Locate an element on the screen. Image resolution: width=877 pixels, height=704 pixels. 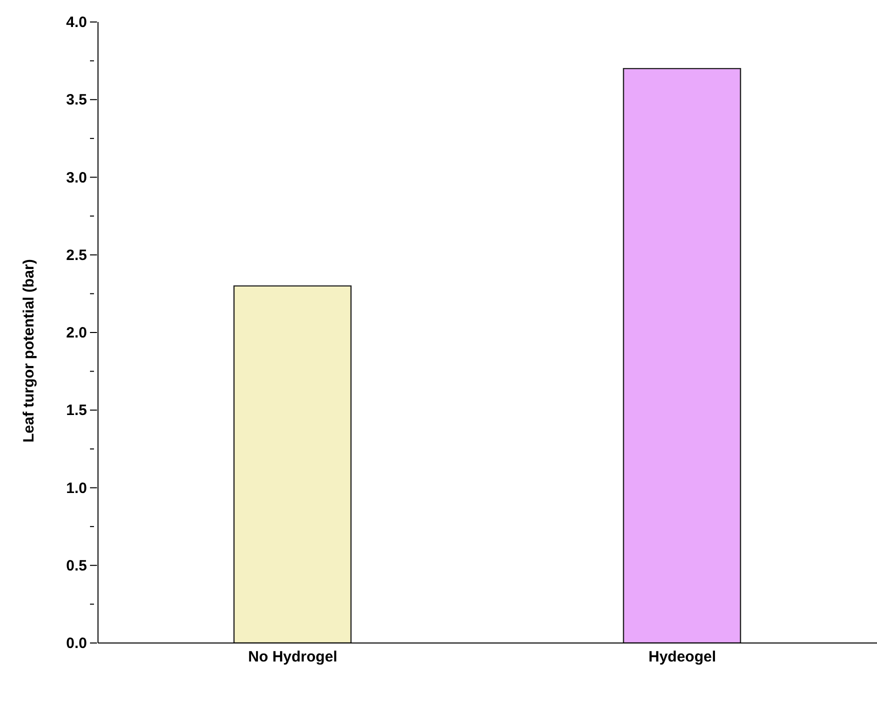
x-tick-label: No Hydrogel is located at coordinates (293, 657).